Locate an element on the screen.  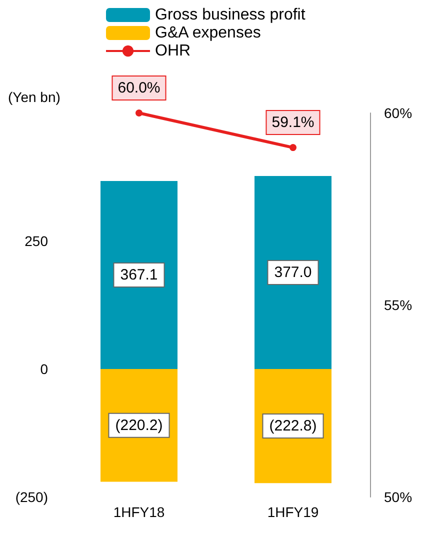
x-tick-label: 1HFY19 is located at coordinates (293, 512).